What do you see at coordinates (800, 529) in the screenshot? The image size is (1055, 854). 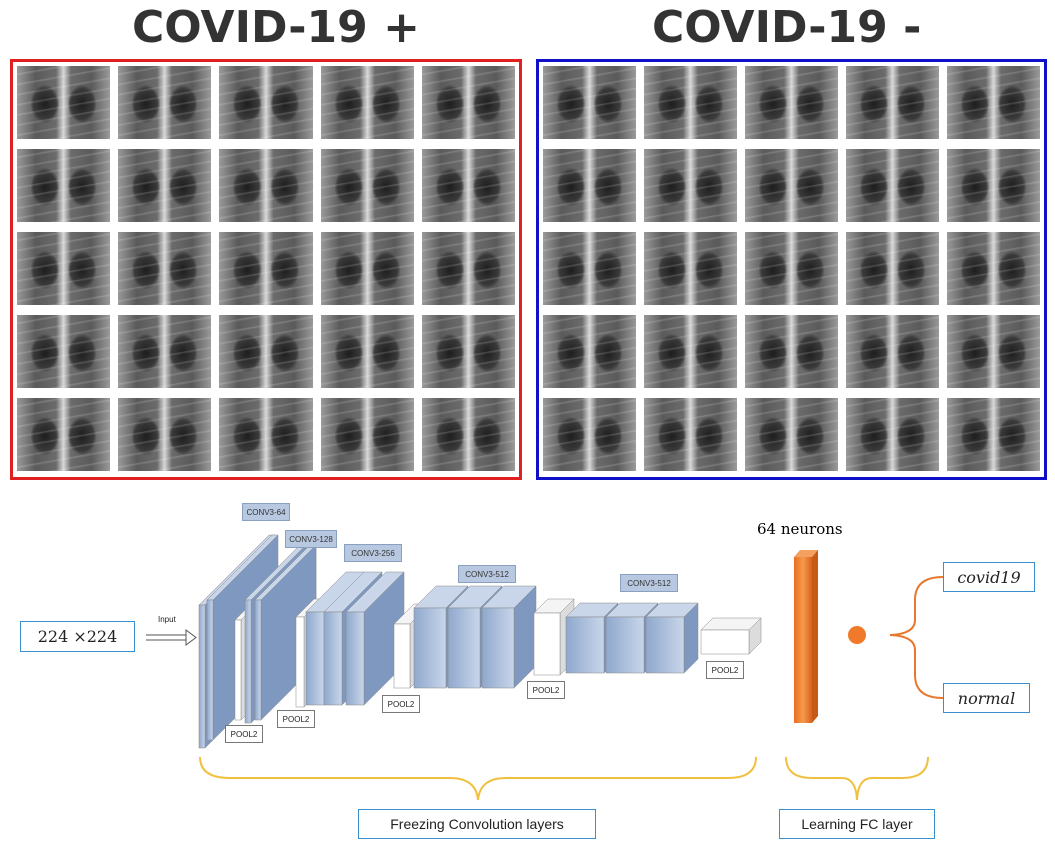 I see `fc-neurons-label: 64 neurons` at bounding box center [800, 529].